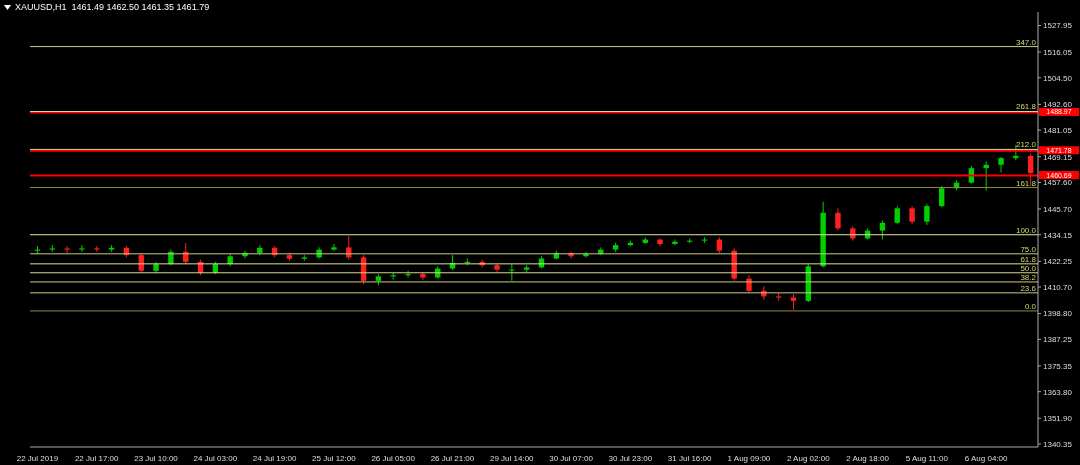 This screenshot has height=465, width=1080. What do you see at coordinates (1058, 262) in the screenshot?
I see `y-tick-label: 1422.25` at bounding box center [1058, 262].